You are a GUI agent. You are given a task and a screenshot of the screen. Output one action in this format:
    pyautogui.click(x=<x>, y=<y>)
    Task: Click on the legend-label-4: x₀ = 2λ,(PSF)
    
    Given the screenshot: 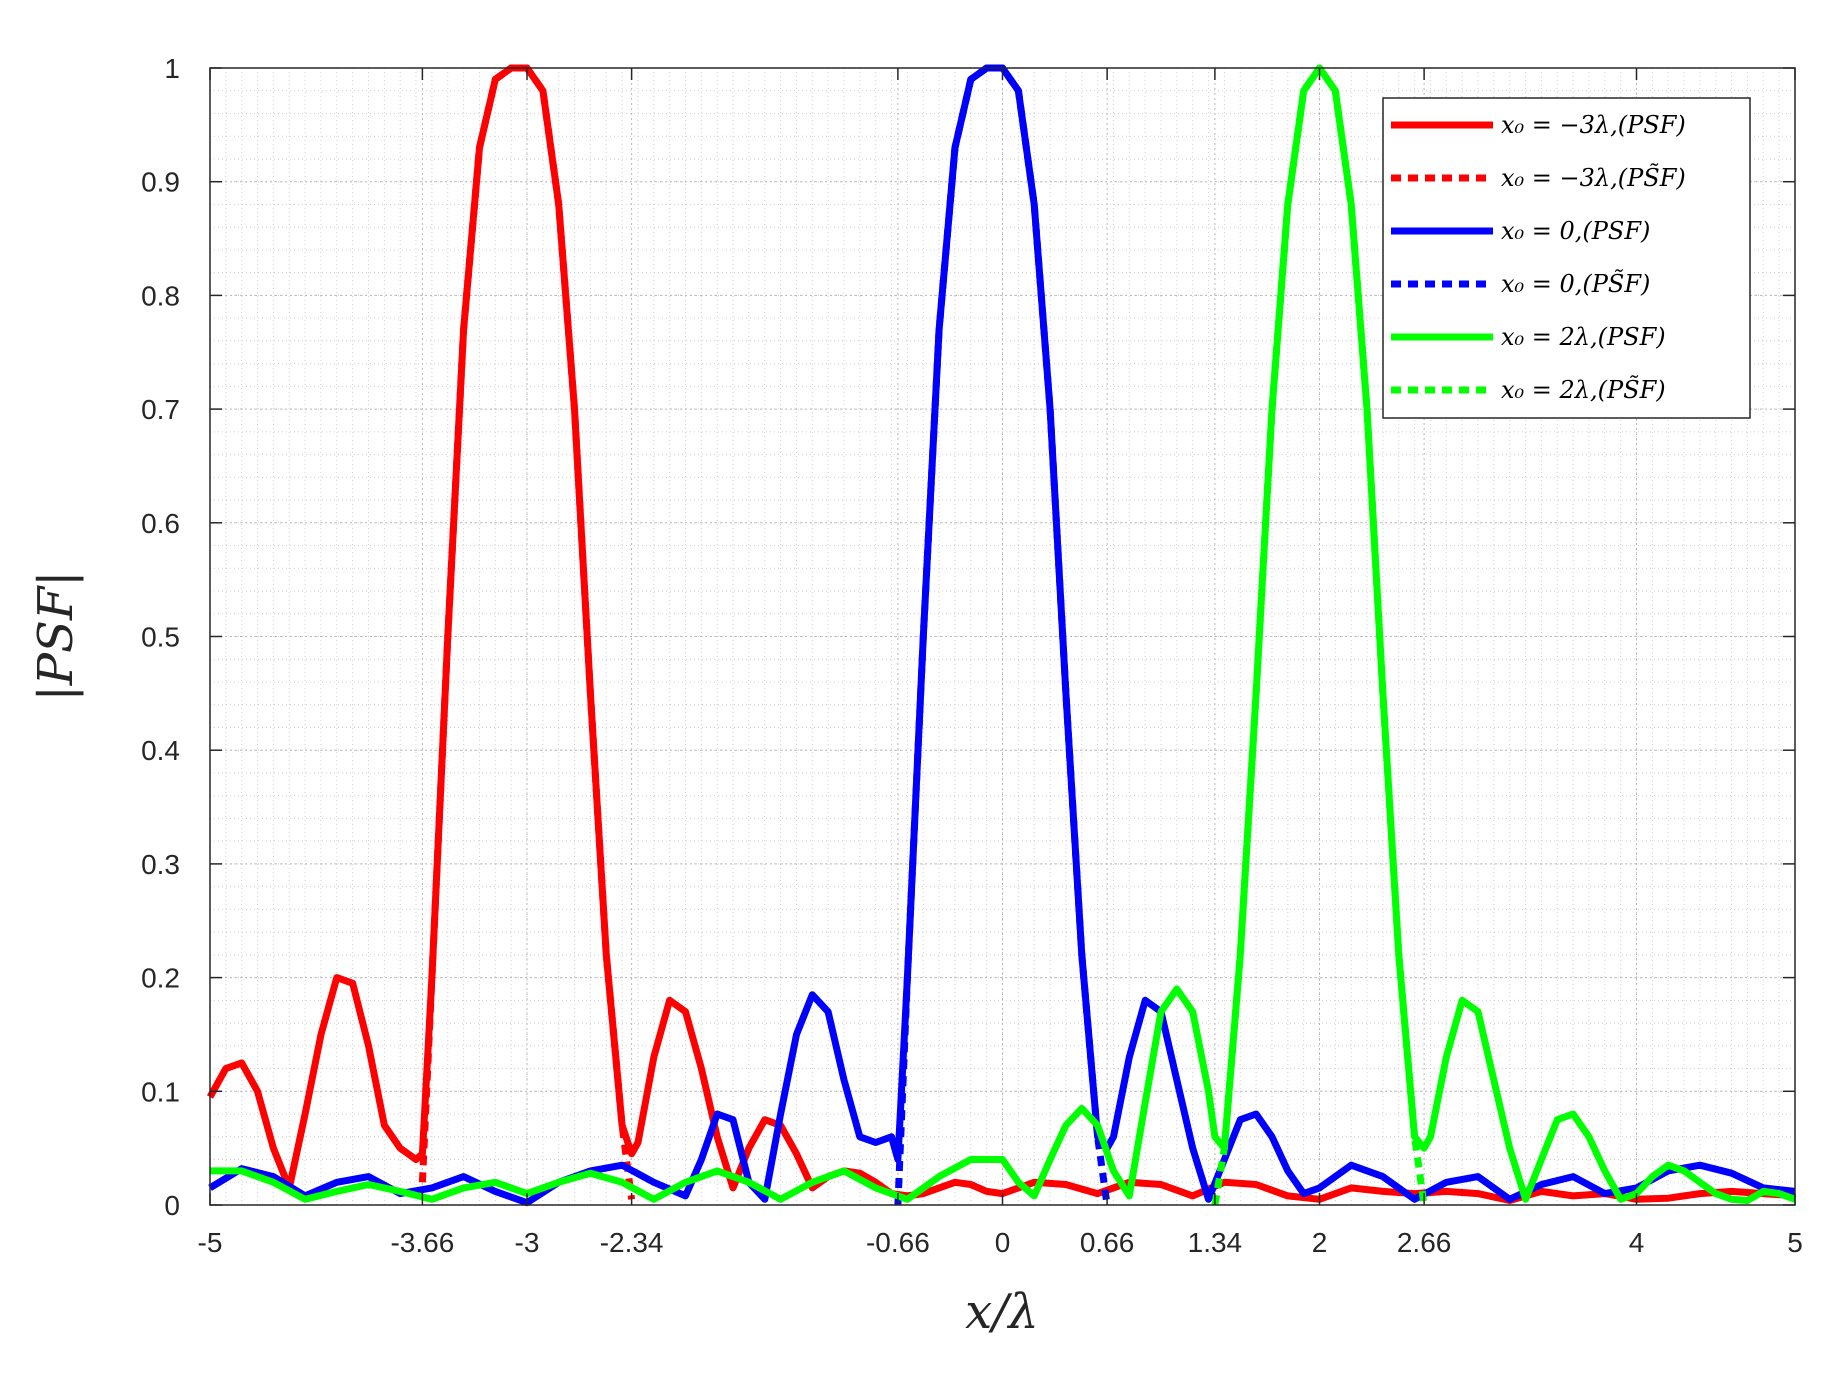 What is the action you would take?
    pyautogui.click(x=1583, y=337)
    